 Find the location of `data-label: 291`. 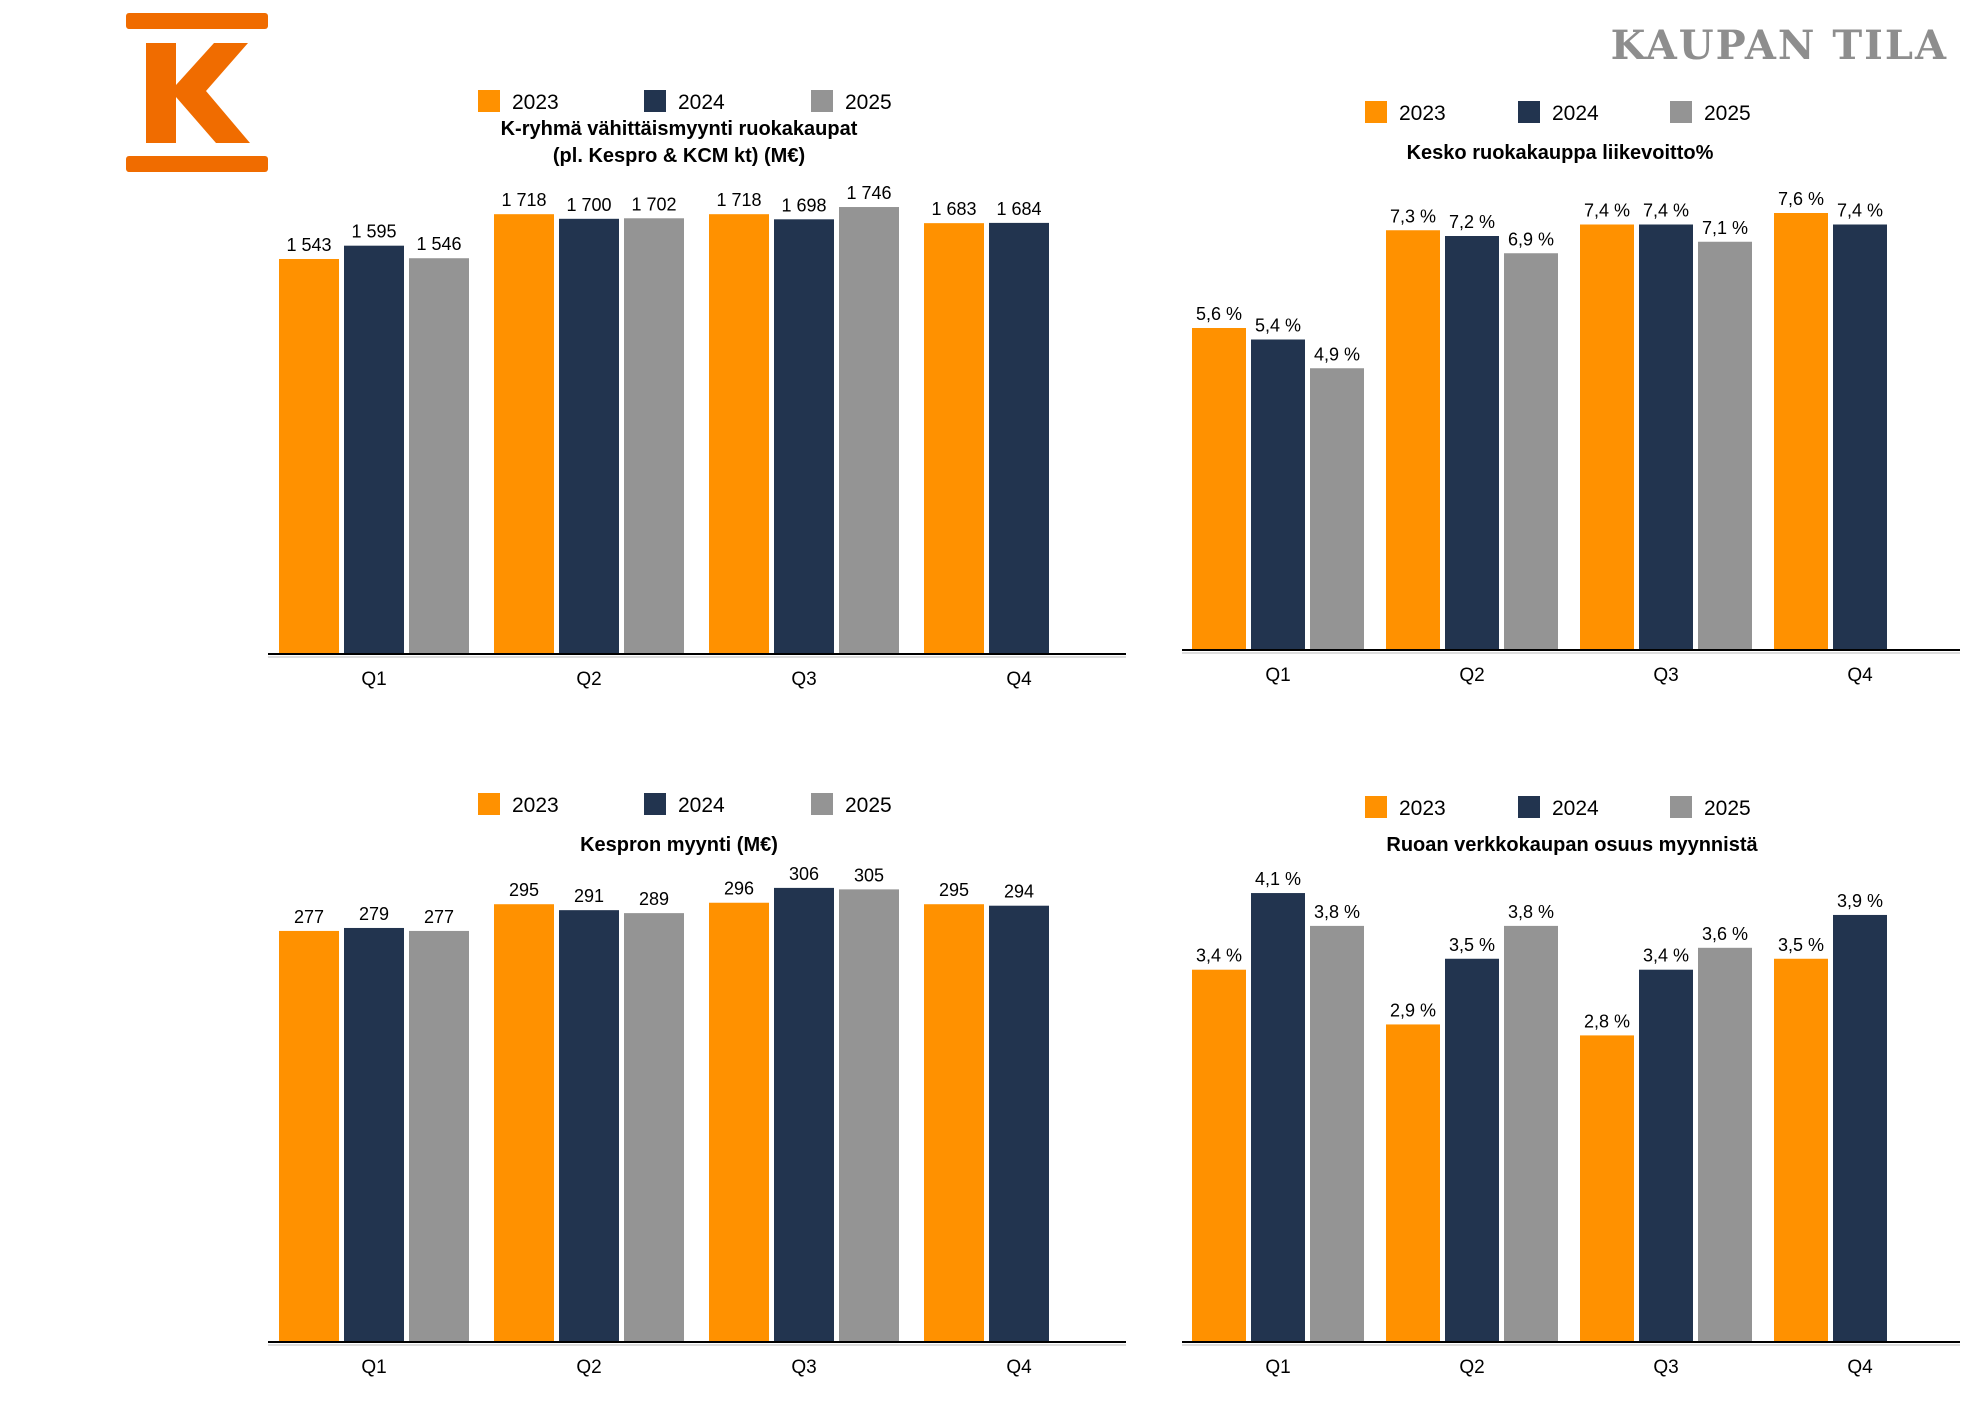

data-label: 291 is located at coordinates (589, 896).